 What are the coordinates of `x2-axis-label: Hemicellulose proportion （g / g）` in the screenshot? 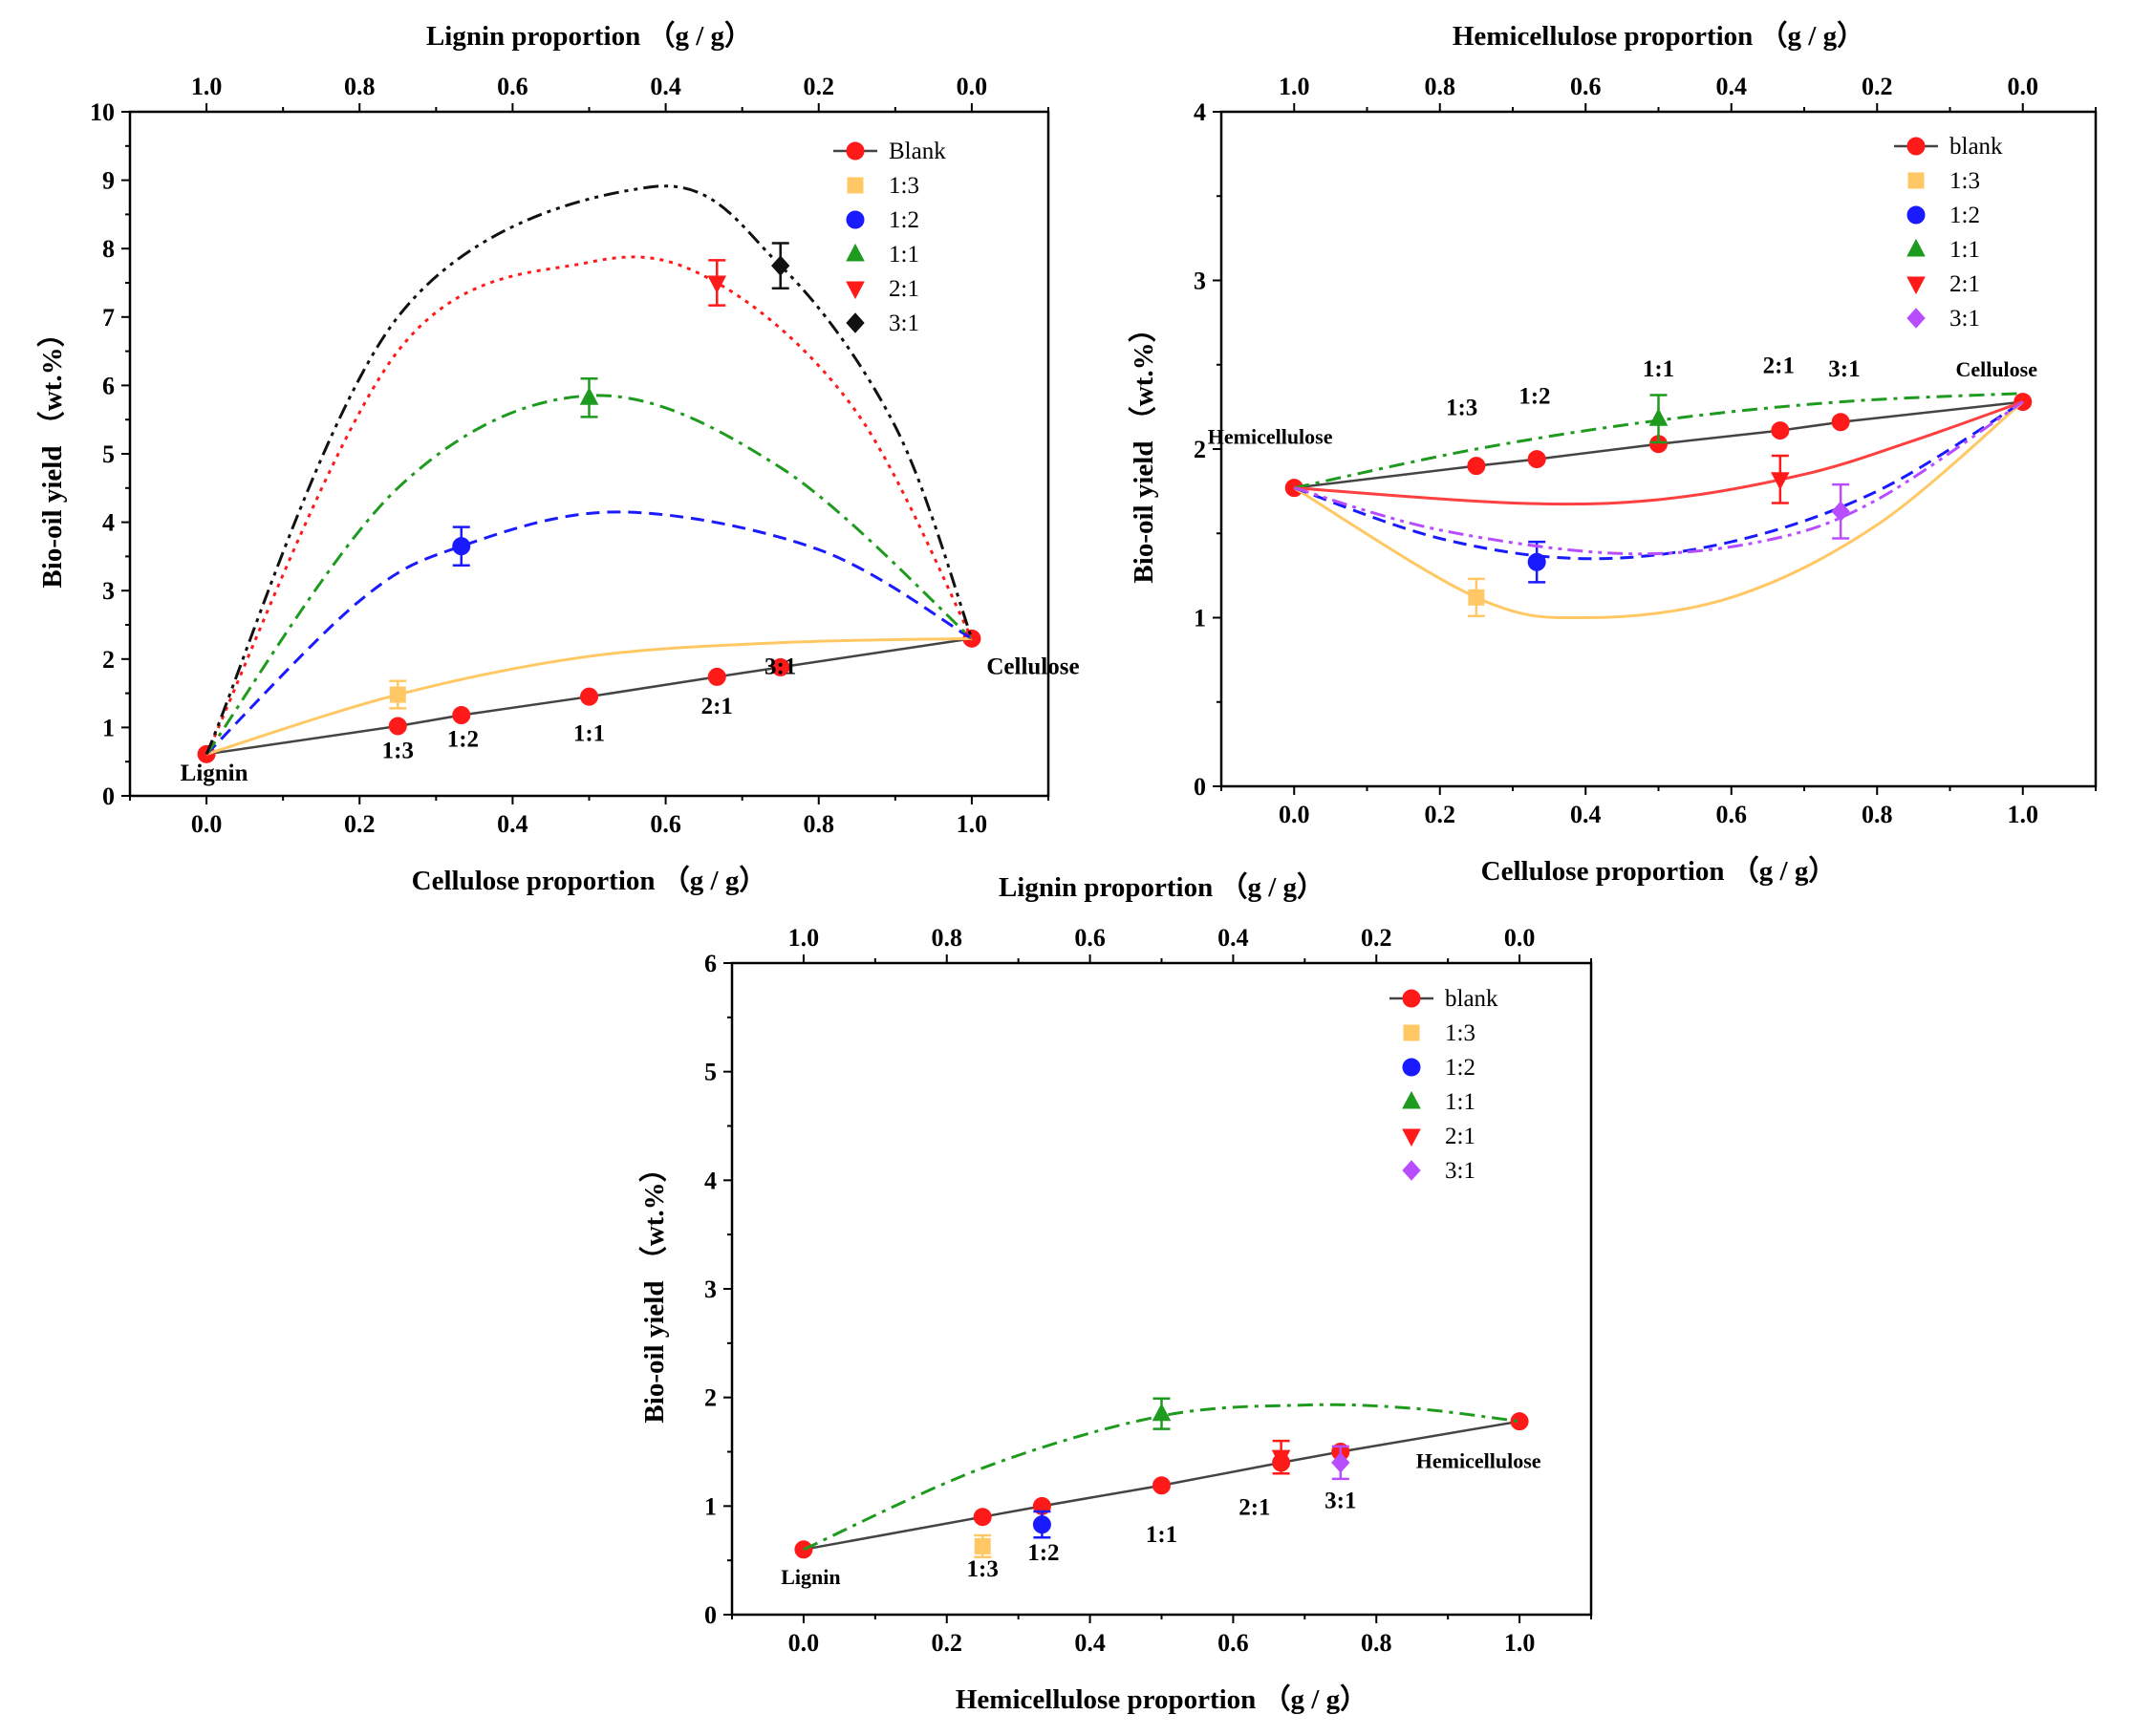 It's located at (1658, 36).